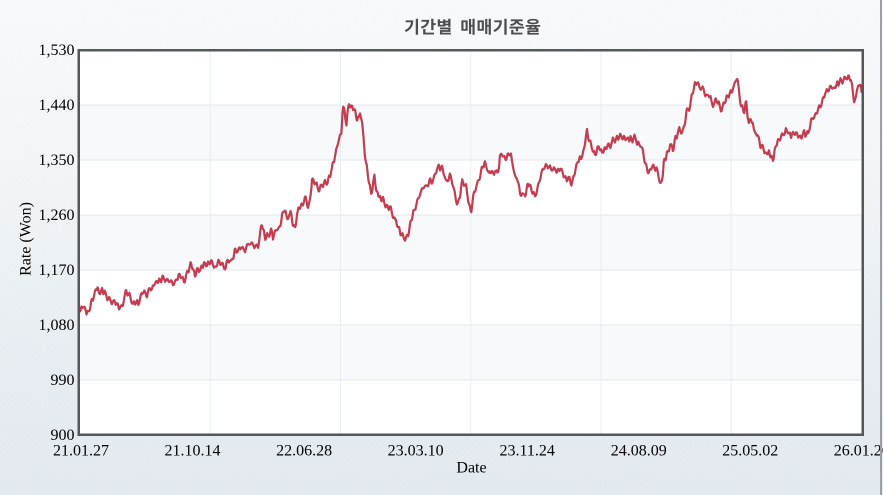 This screenshot has width=883, height=495. I want to click on svg-text: 23.03.10, so click(416, 451).